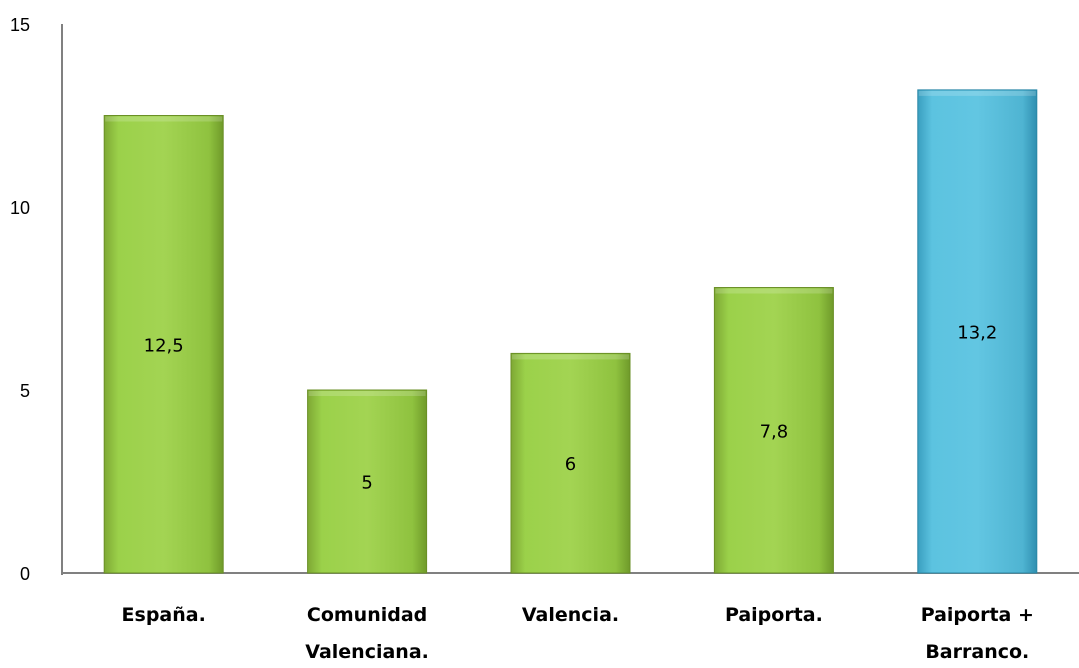 This screenshot has height=668, width=1079. I want to click on data-label: 13,2, so click(977, 332).